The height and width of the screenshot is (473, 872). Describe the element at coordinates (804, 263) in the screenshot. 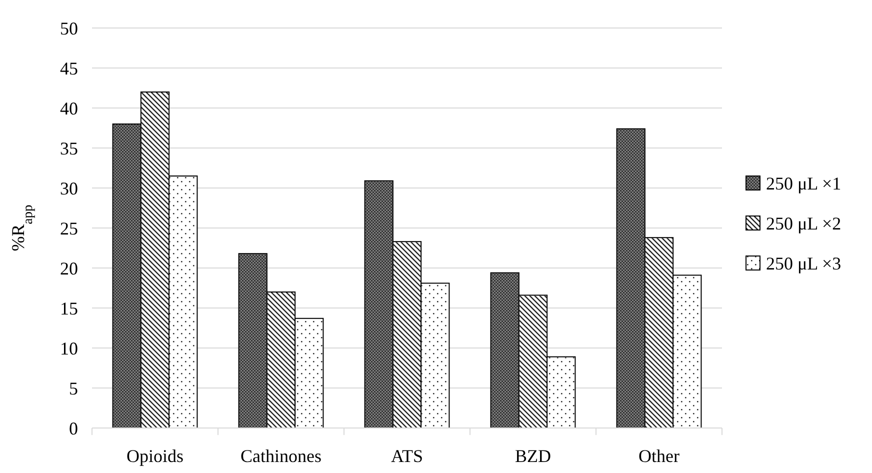

I see `legend-label: 250 μL ×3` at that location.